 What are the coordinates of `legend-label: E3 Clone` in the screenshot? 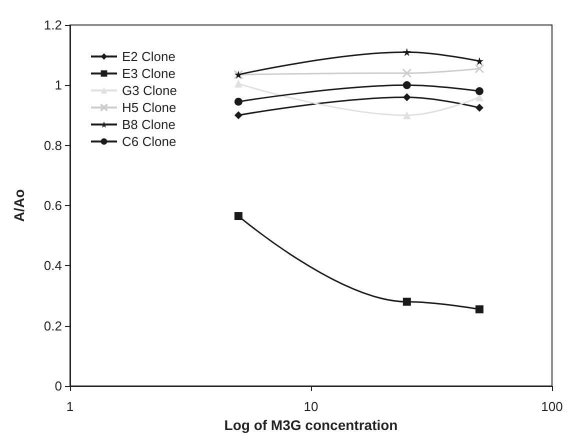 It's located at (149, 73).